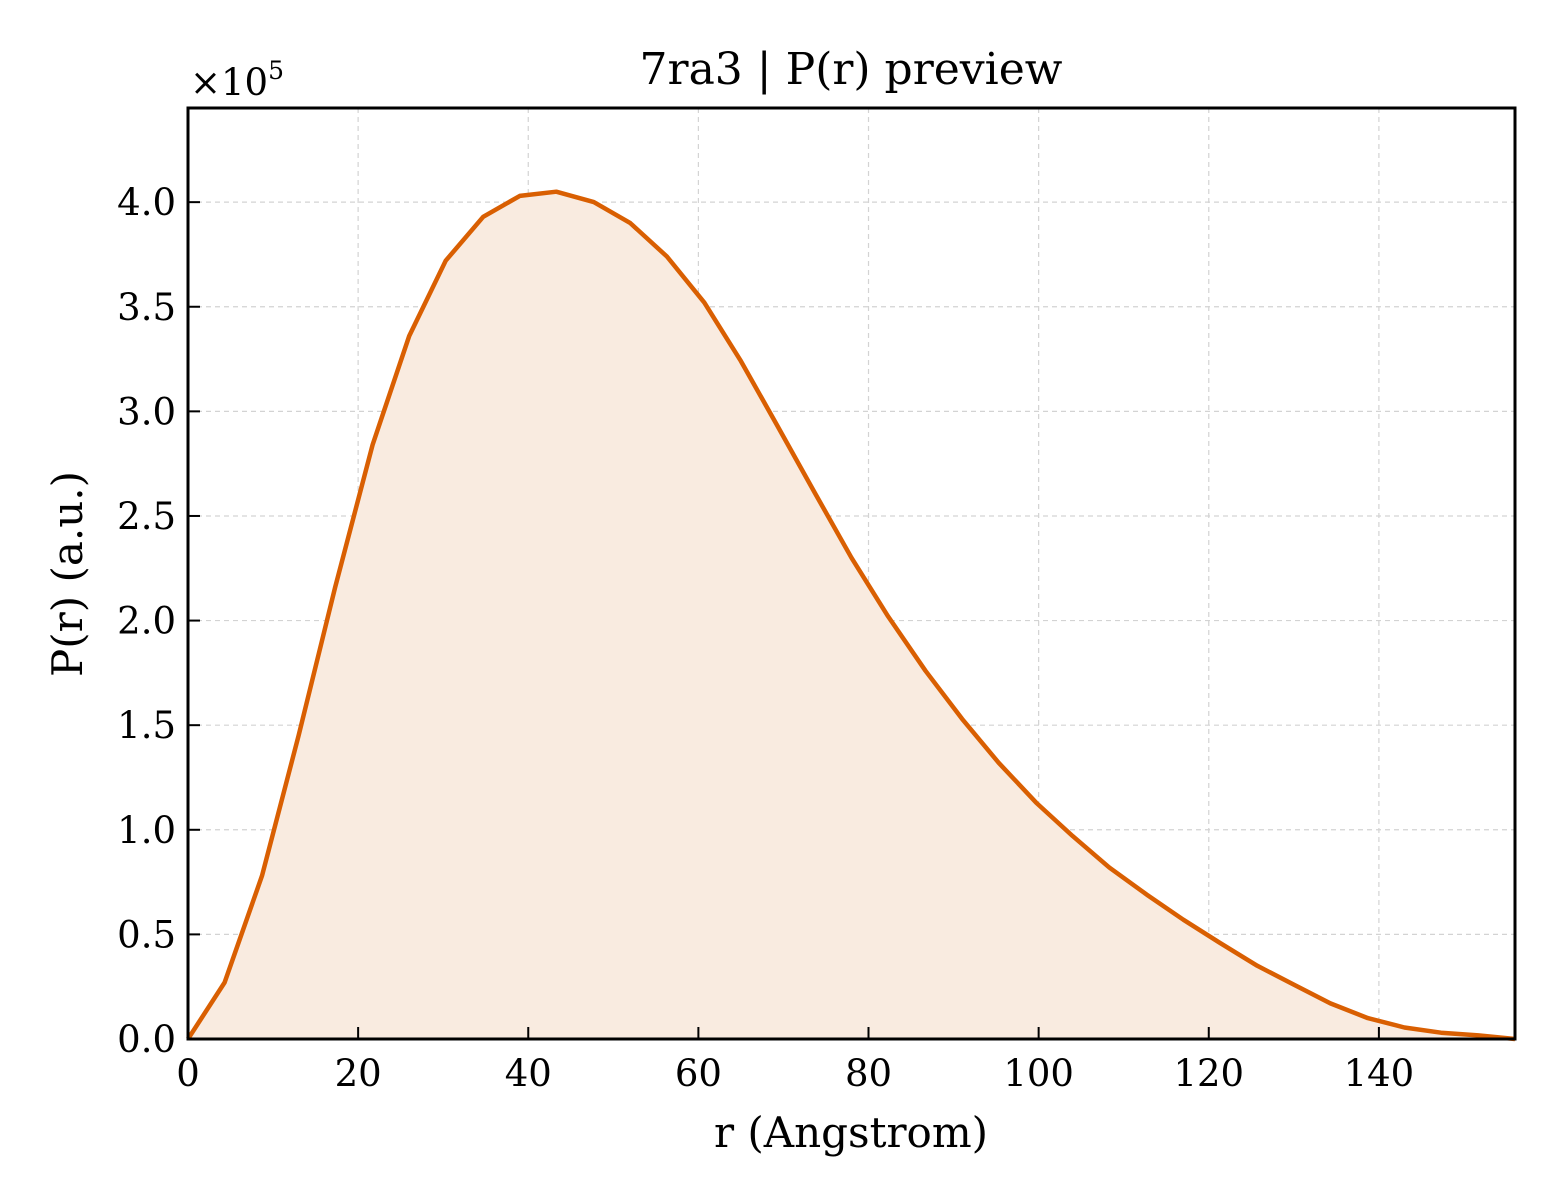 This screenshot has width=1560, height=1200. I want to click on x-tick-label: 20, so click(358, 1073).